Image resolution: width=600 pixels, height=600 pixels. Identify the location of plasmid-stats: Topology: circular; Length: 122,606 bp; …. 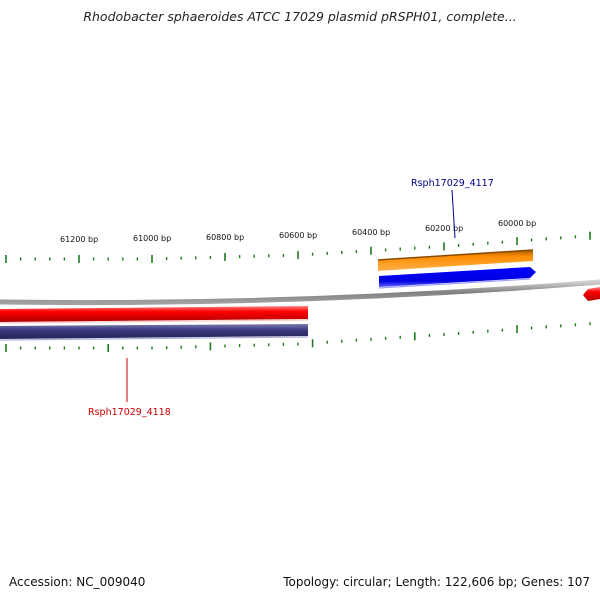
(436, 582).